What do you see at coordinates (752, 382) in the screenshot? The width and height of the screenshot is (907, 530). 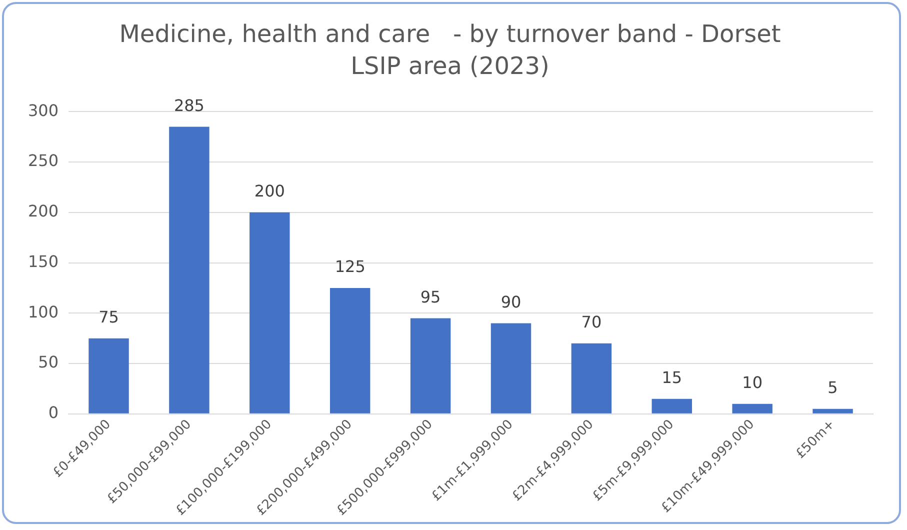 I see `data-label: 10` at bounding box center [752, 382].